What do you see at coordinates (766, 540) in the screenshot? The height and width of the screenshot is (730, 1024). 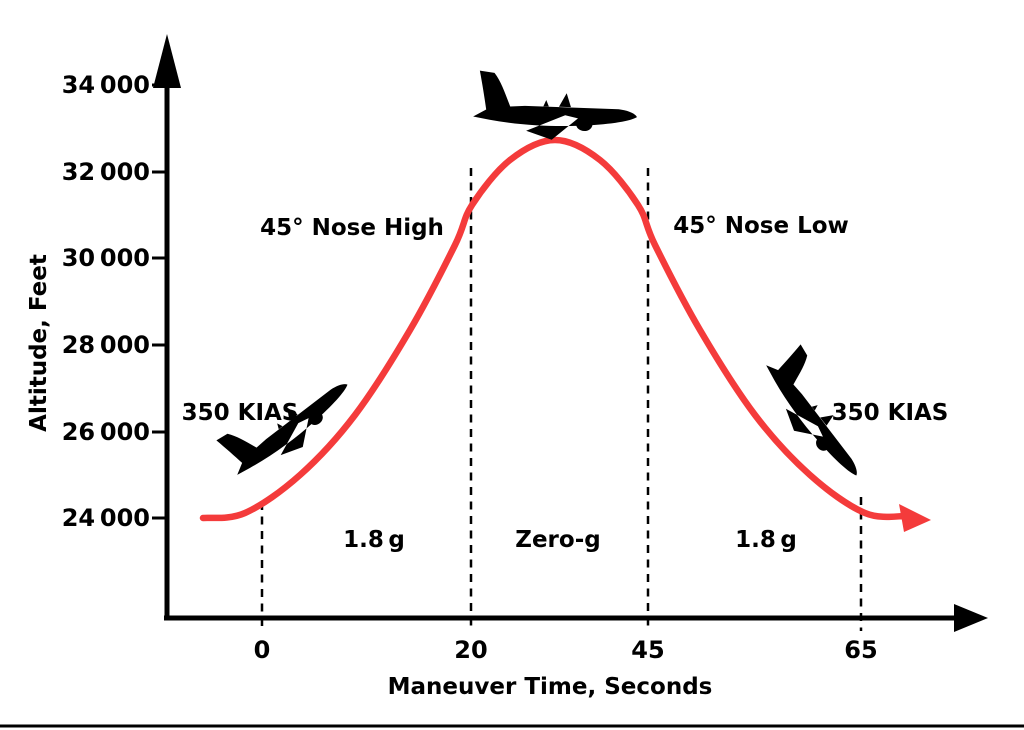 I see `annotation-18g-right: 1.8 g` at bounding box center [766, 540].